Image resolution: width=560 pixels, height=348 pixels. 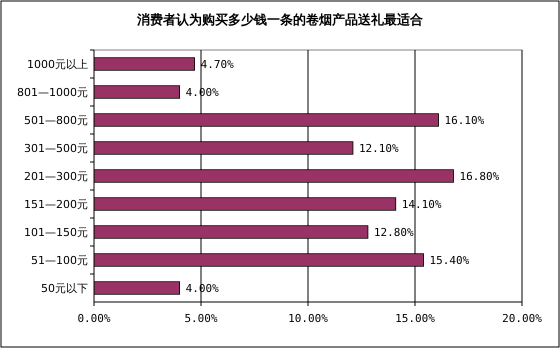 I want to click on data-label: 12.10%, so click(x=379, y=148).